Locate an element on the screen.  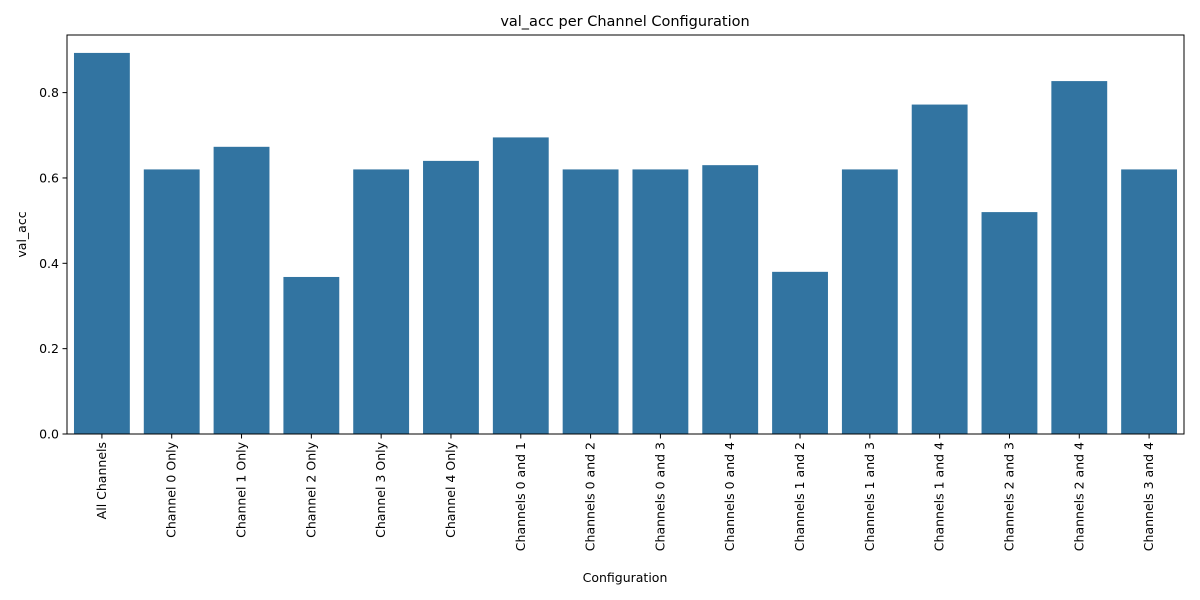
x-tick-label: Channels 0 and 2 is located at coordinates (590, 496).